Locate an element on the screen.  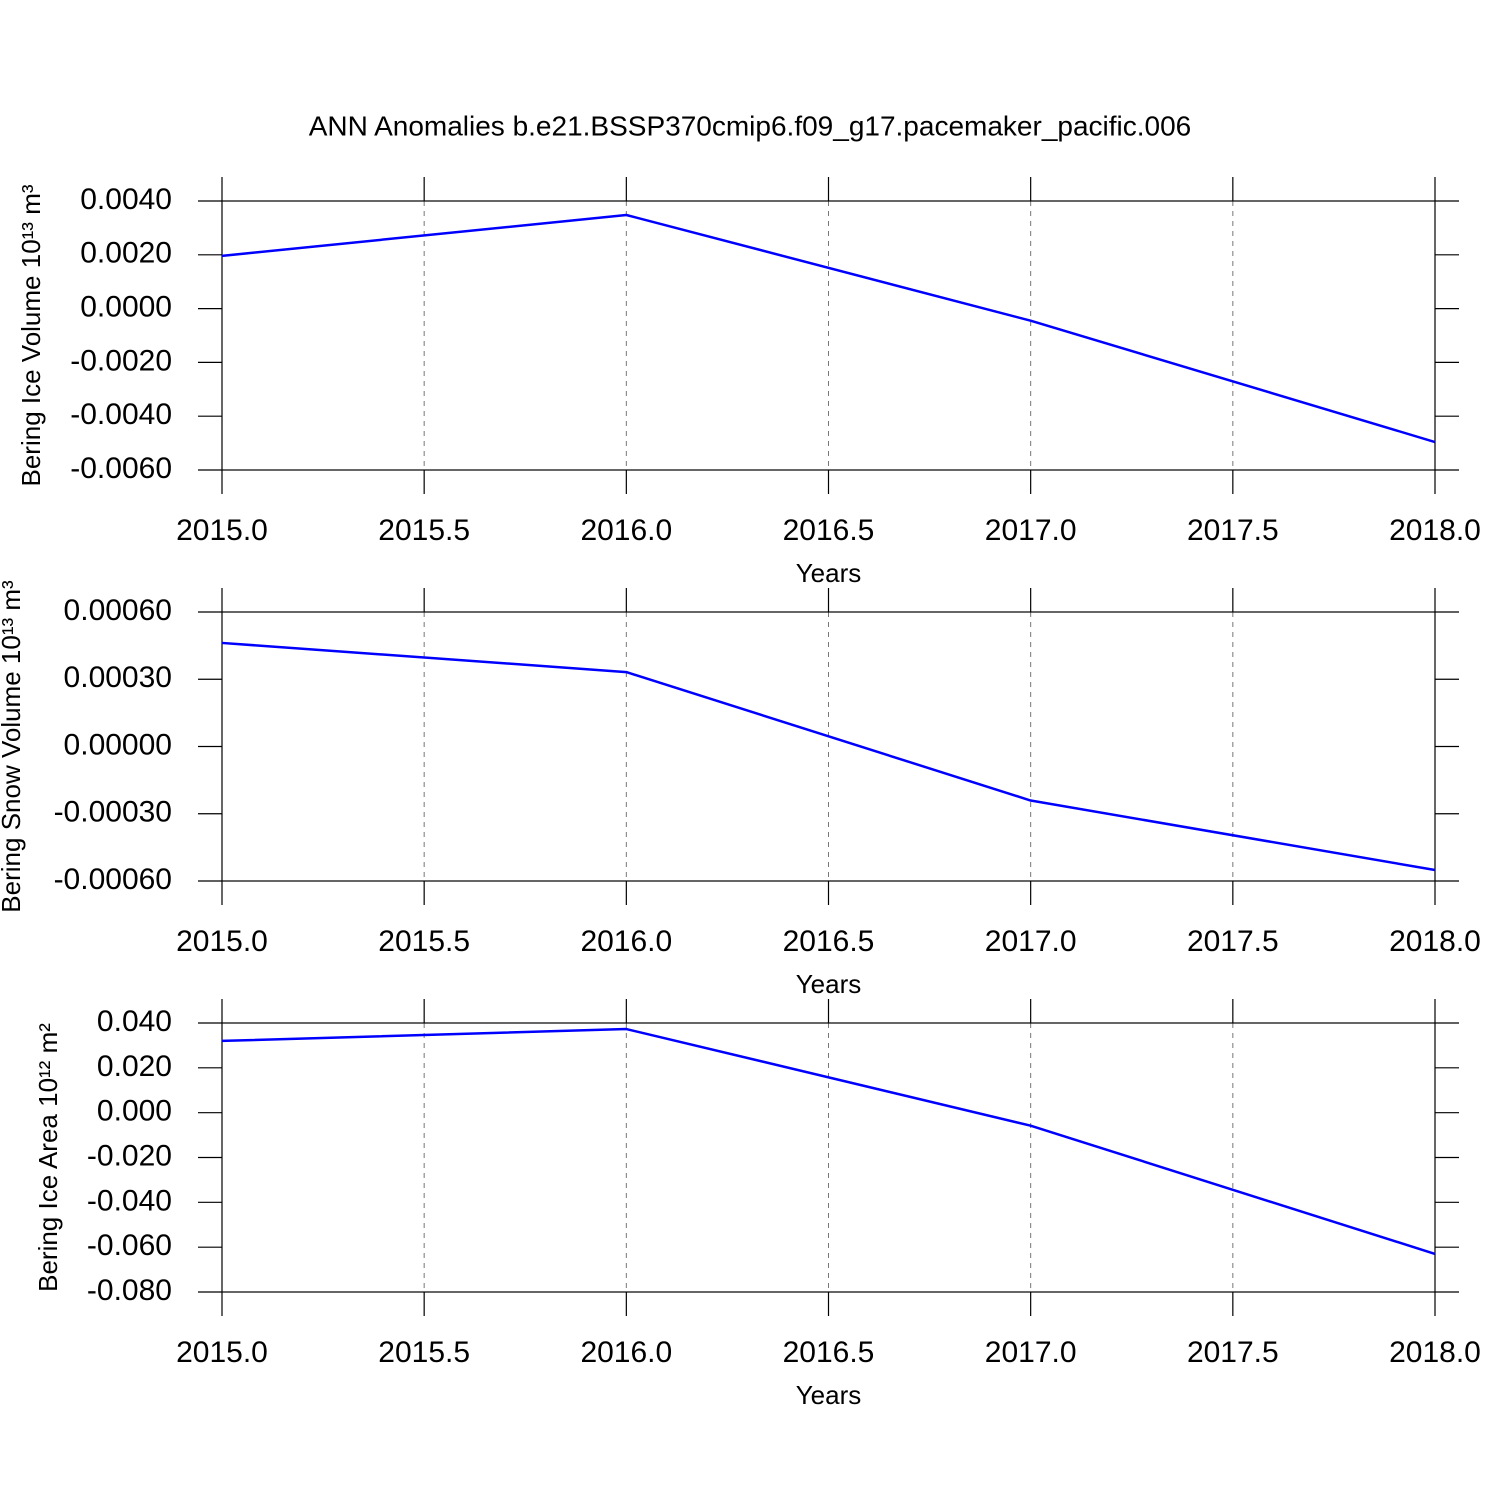
y-tick-label: 0.00030 is located at coordinates (118, 677).